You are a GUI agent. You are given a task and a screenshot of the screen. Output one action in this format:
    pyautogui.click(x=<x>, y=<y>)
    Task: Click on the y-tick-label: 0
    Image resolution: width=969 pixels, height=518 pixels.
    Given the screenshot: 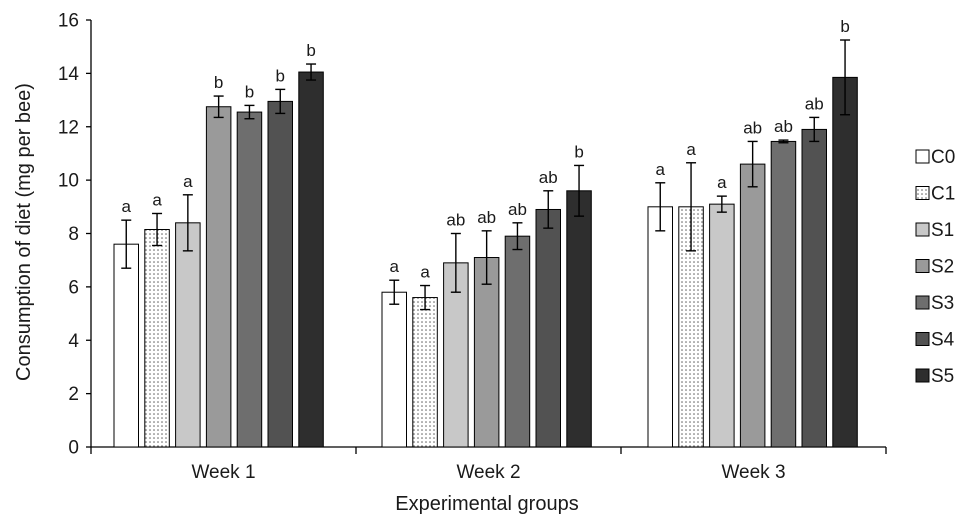 What is the action you would take?
    pyautogui.click(x=73, y=448)
    